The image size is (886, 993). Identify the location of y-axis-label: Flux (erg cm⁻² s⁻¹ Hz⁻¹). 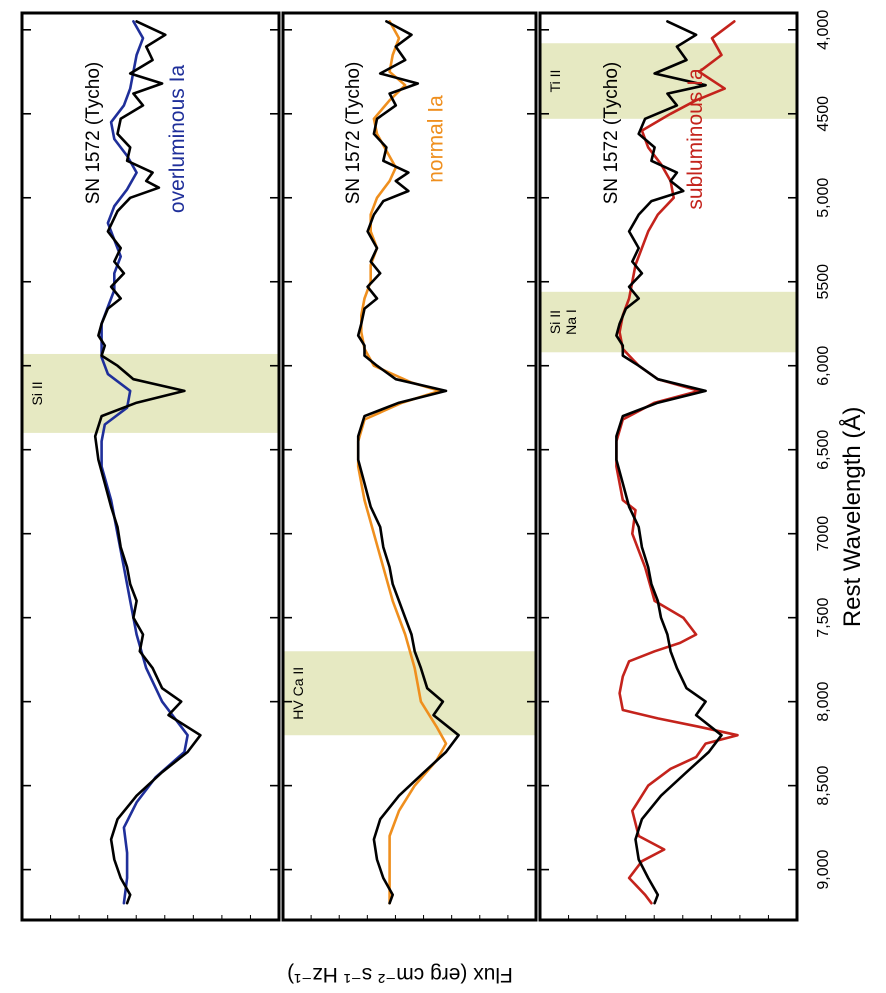
(400, 974).